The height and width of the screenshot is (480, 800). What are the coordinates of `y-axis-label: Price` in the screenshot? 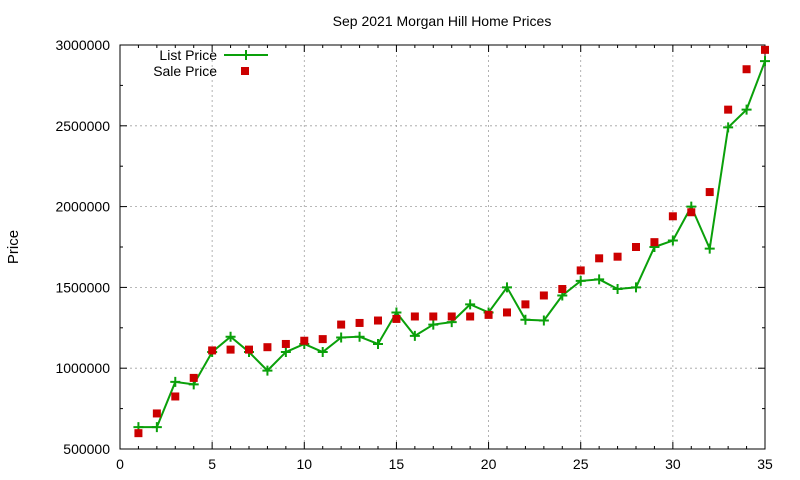 It's located at (13, 247).